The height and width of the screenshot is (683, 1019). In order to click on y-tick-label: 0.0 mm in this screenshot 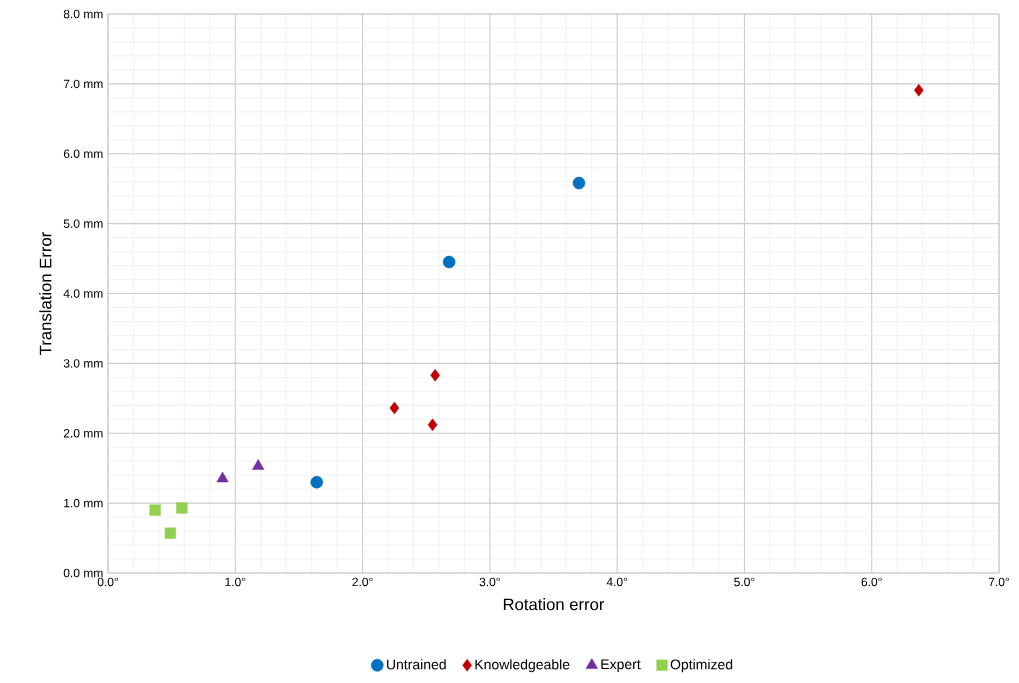, I will do `click(83, 573)`.